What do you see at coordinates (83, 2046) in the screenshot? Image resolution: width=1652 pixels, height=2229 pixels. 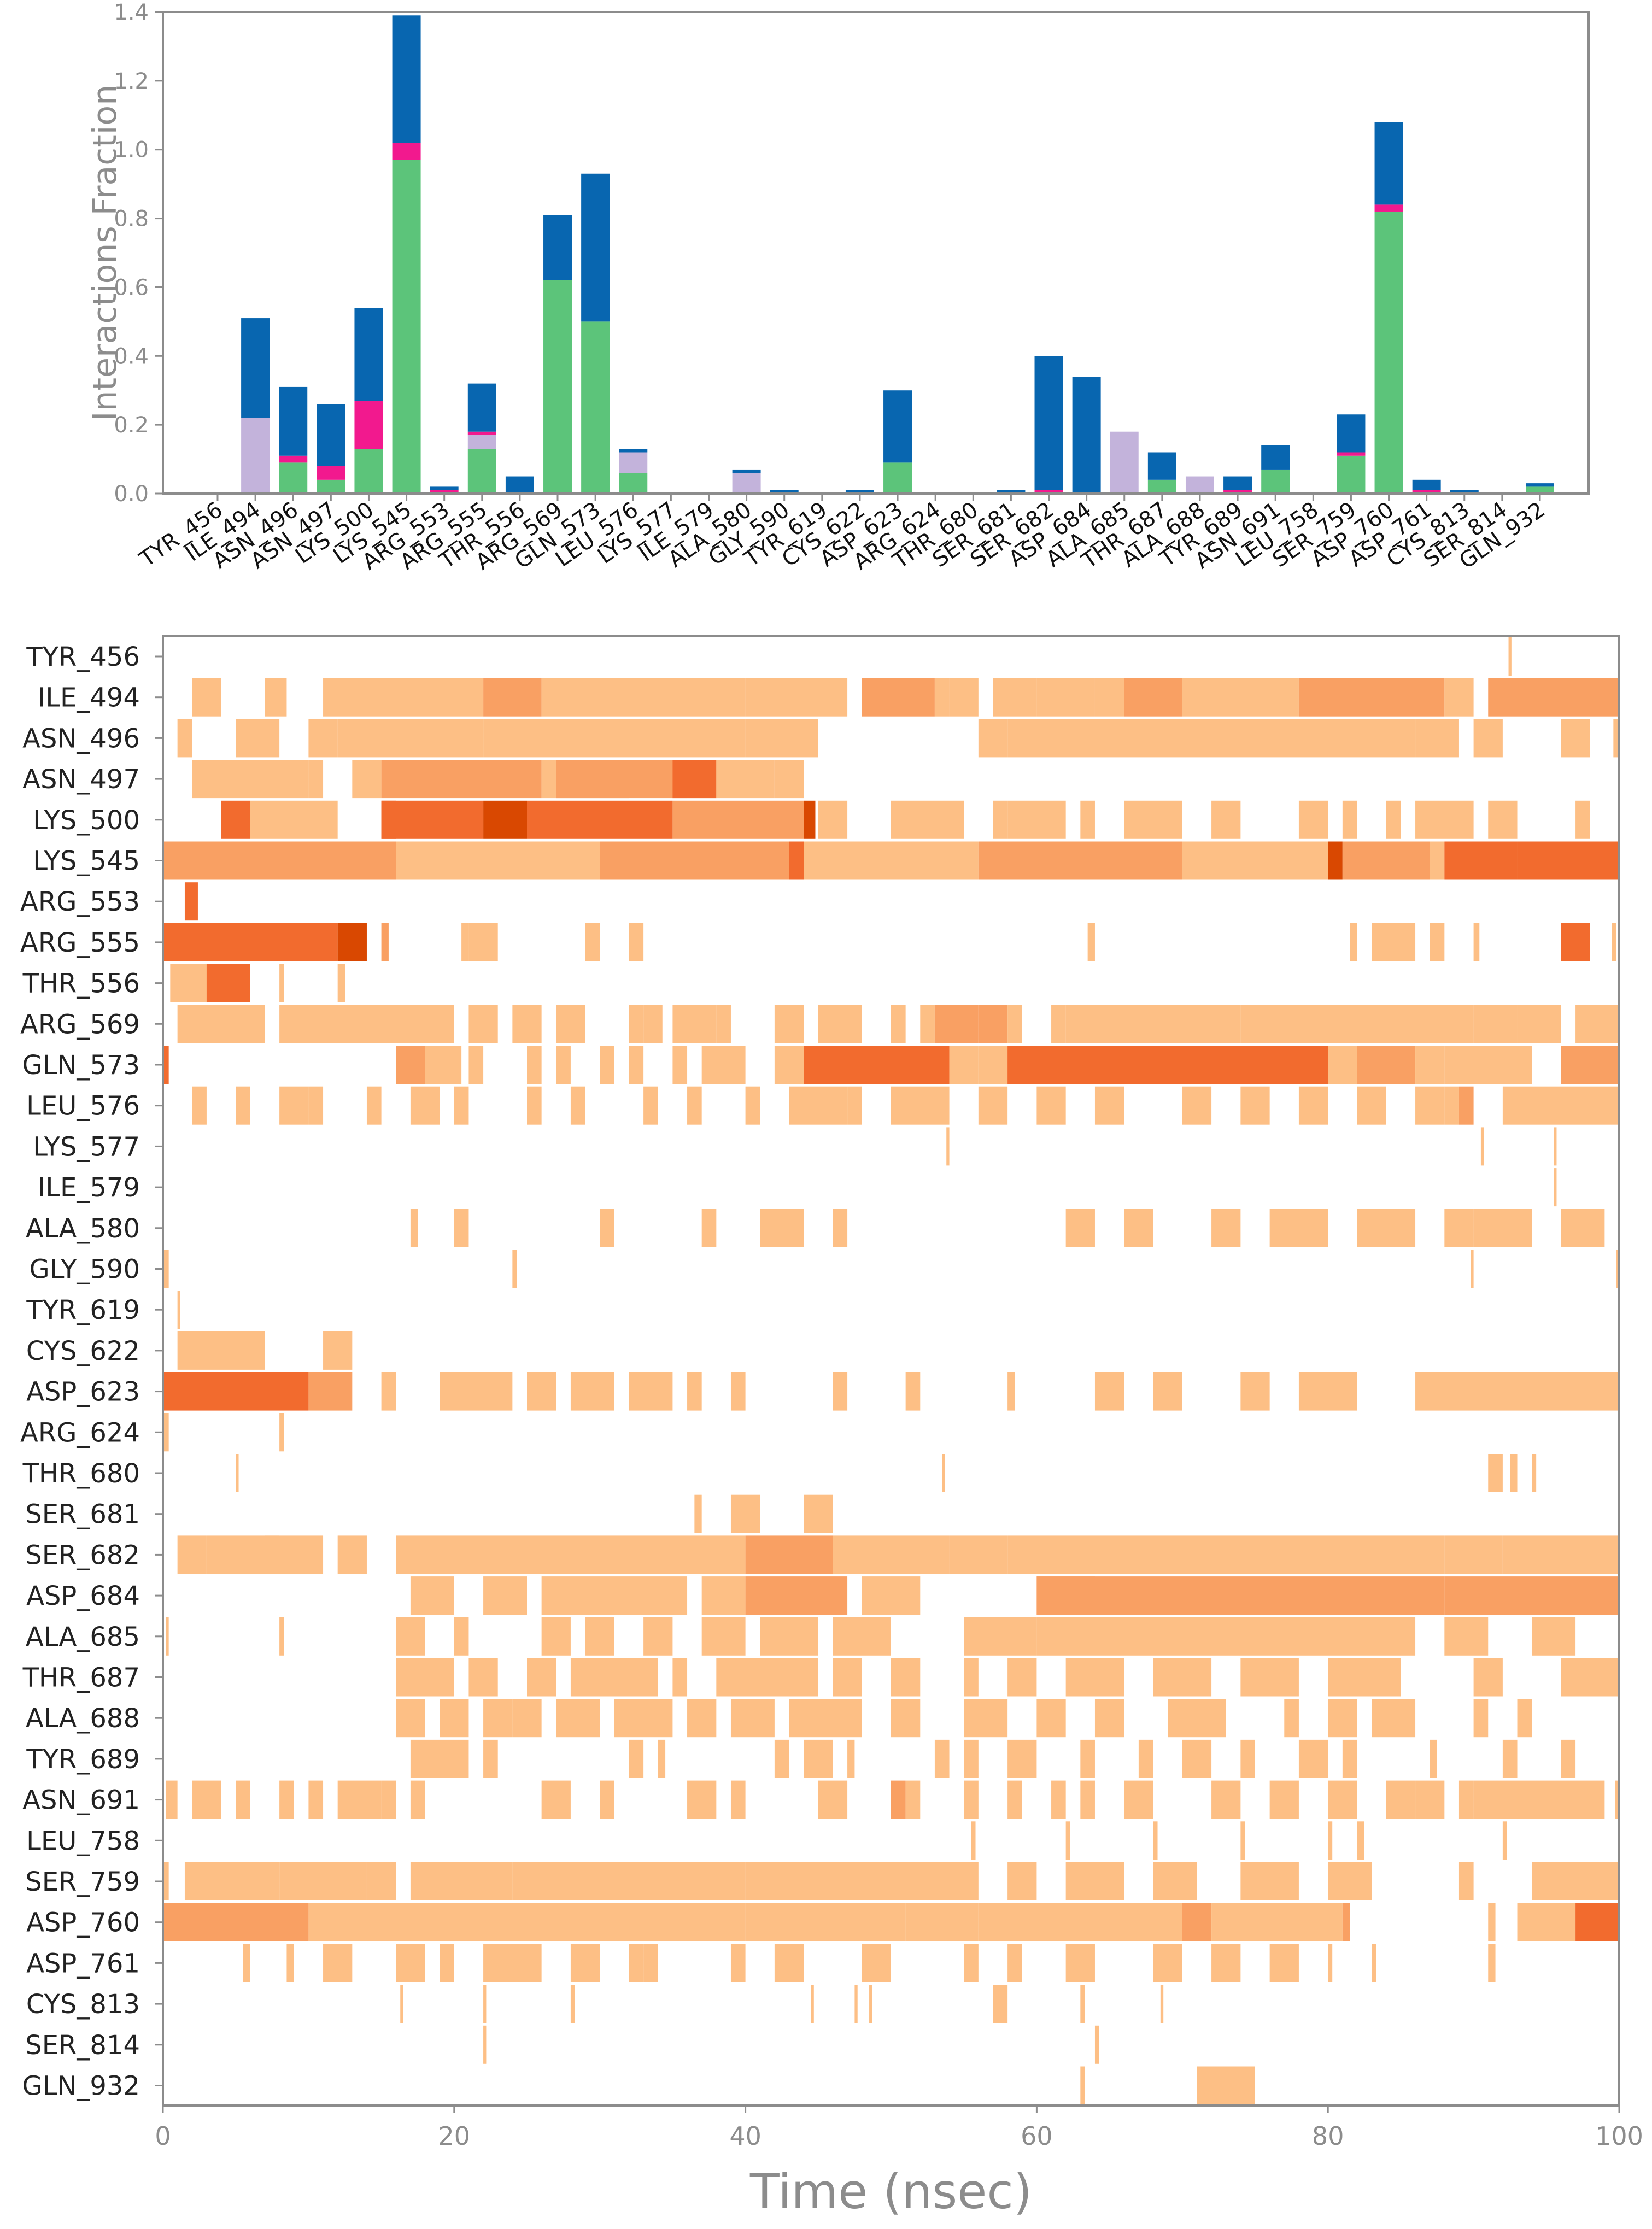 I see `residue-row-label: SER_814` at bounding box center [83, 2046].